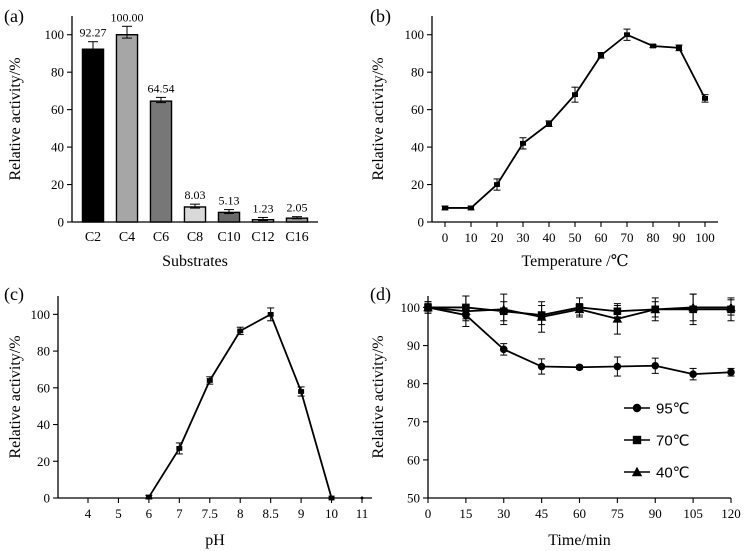 The height and width of the screenshot is (551, 744). Describe the element at coordinates (413, 498) in the screenshot. I see `y-tick-label: 50` at that location.